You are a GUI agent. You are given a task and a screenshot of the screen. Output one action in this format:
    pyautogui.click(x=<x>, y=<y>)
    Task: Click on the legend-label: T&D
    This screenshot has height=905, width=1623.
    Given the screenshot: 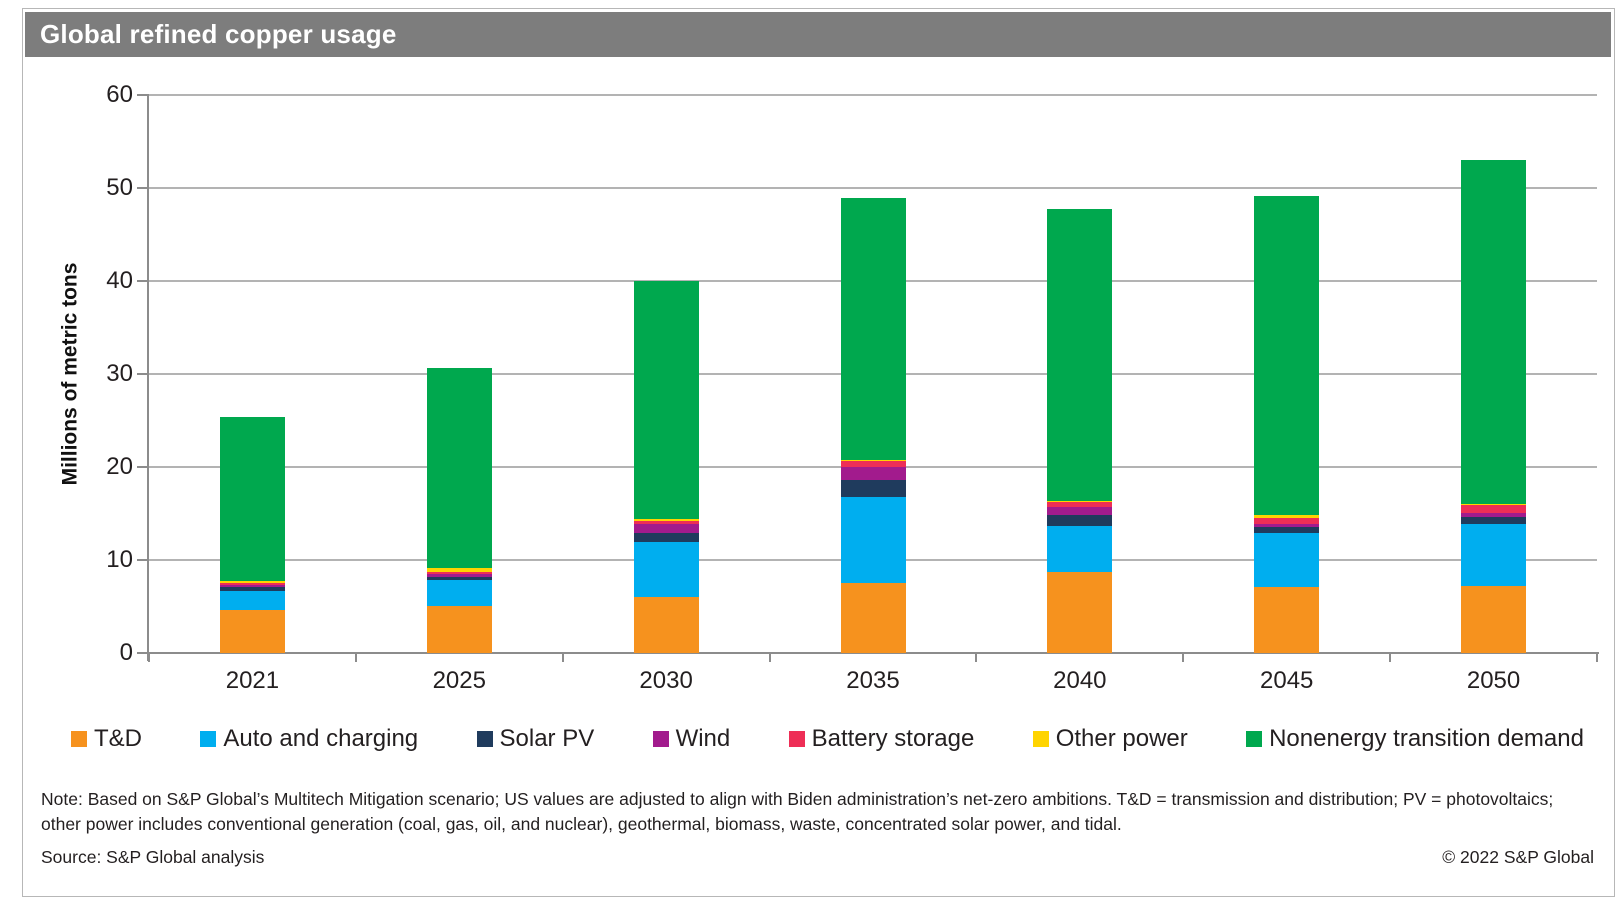 What is the action you would take?
    pyautogui.click(x=118, y=738)
    